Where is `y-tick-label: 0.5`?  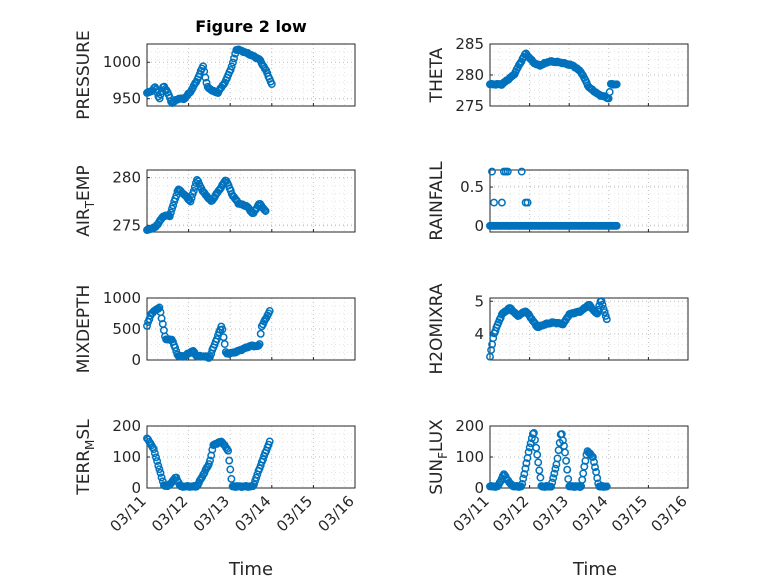
y-tick-label: 0.5 is located at coordinates (472, 187).